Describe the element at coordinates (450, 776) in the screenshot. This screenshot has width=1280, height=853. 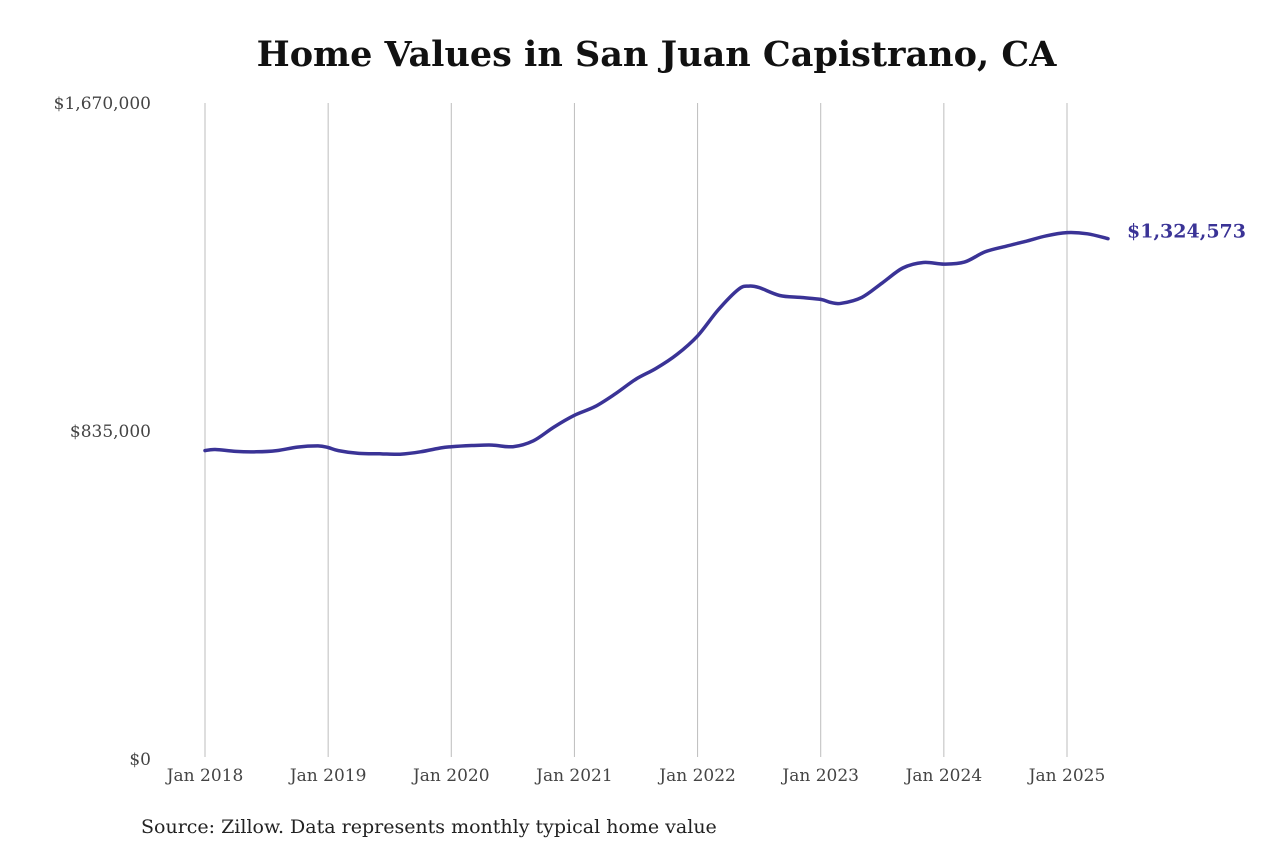
I see `x-tick-label: Jan 2020` at that location.